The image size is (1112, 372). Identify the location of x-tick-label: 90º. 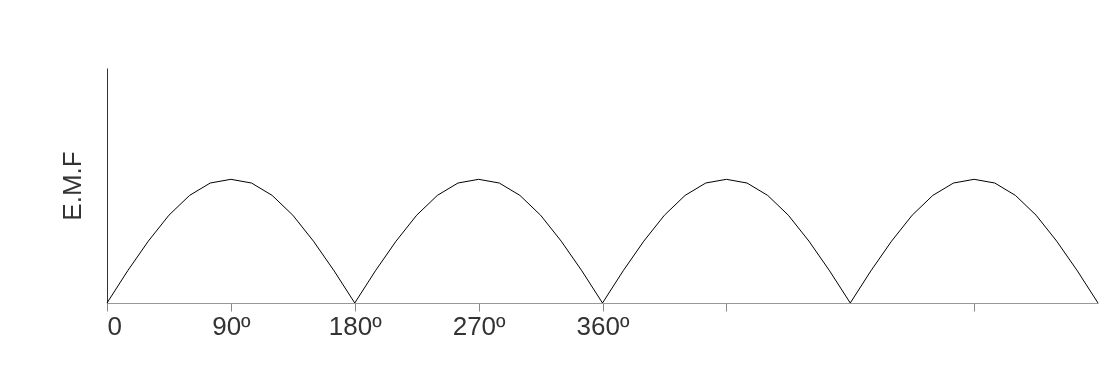
(232, 325).